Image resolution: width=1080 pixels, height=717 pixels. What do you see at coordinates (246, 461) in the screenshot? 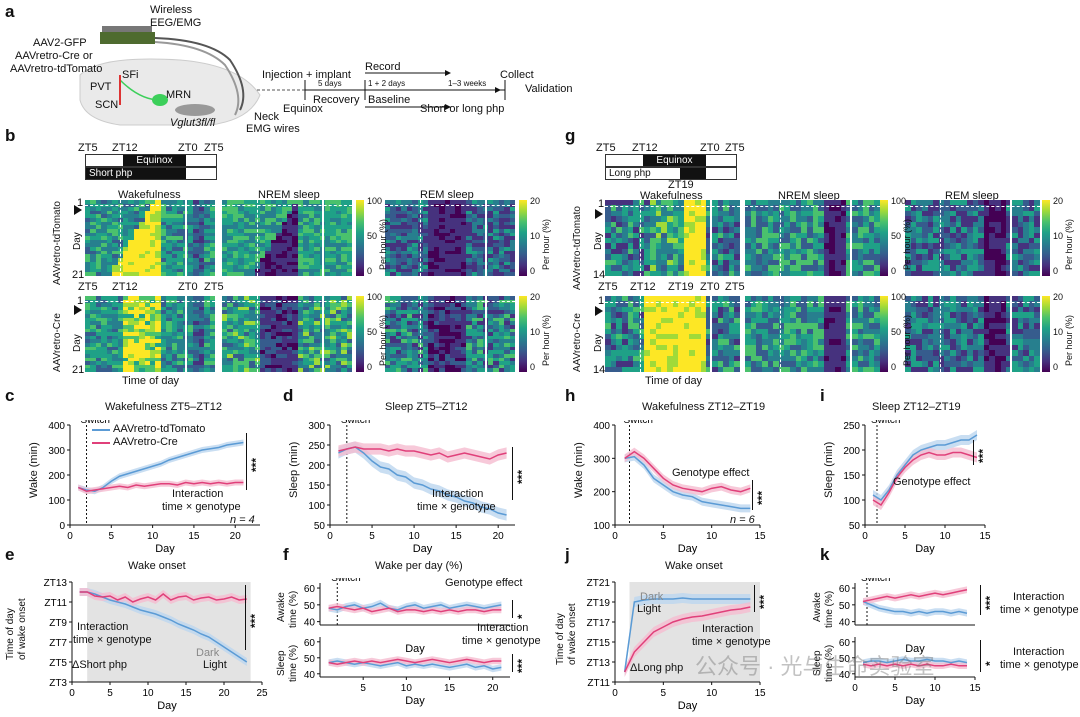
I see `c-sig` at bounding box center [246, 461].